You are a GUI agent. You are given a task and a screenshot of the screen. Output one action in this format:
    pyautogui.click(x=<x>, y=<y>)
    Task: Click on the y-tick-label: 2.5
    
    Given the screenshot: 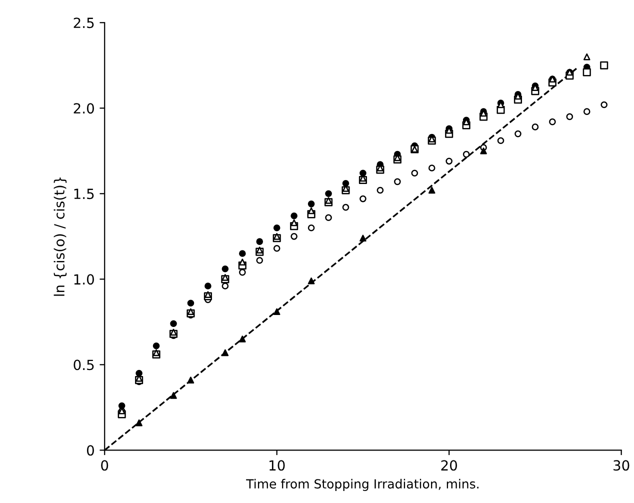 What is the action you would take?
    pyautogui.click(x=84, y=23)
    